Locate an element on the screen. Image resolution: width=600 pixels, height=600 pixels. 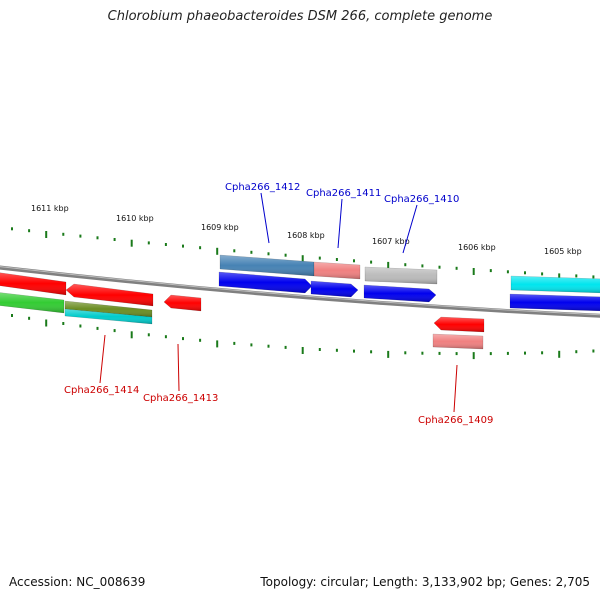
scale-label-1605: 1605 kbp is located at coordinates (563, 251).